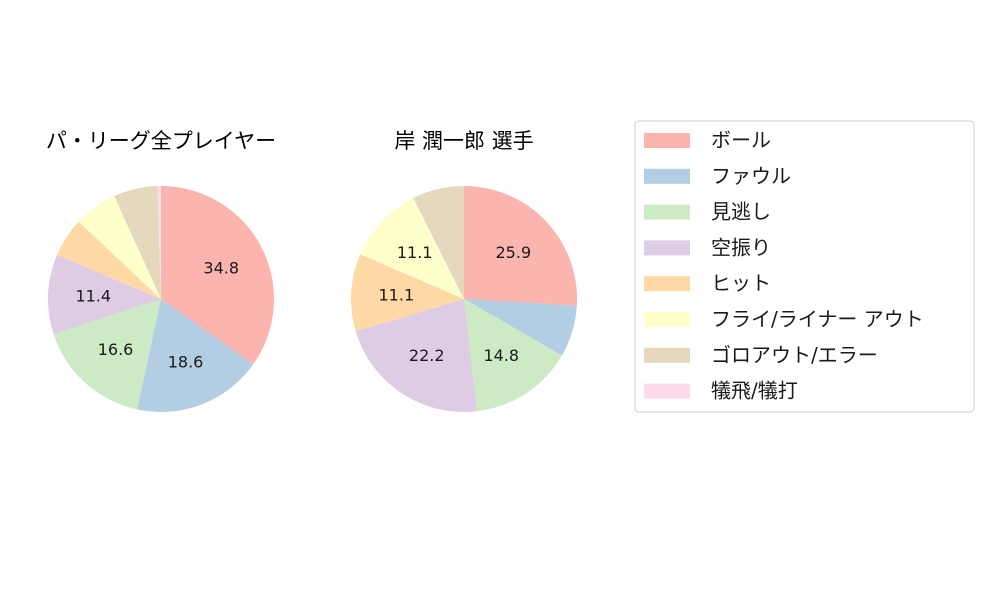  What do you see at coordinates (415, 252) in the screenshot?
I see `slice-label-fly-liner-out: 11.1` at bounding box center [415, 252].